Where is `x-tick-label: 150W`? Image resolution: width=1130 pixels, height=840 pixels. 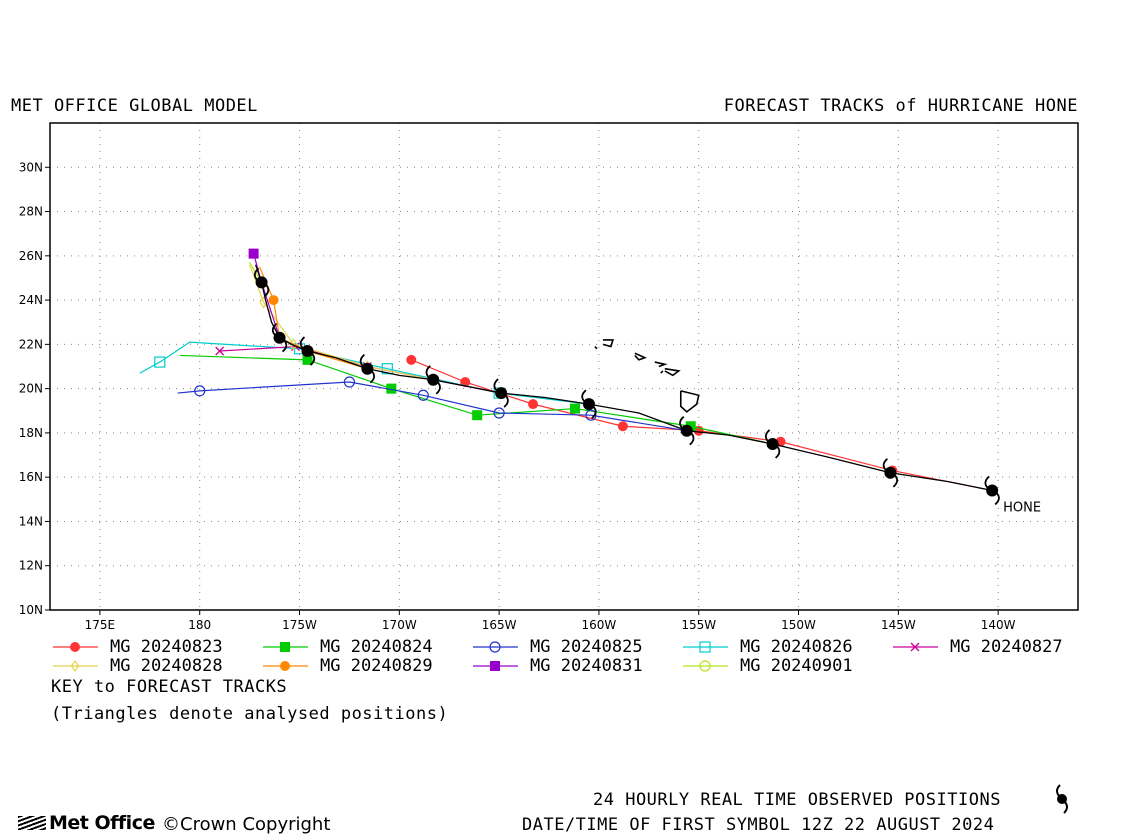
x-tick-label: 150W is located at coordinates (798, 625).